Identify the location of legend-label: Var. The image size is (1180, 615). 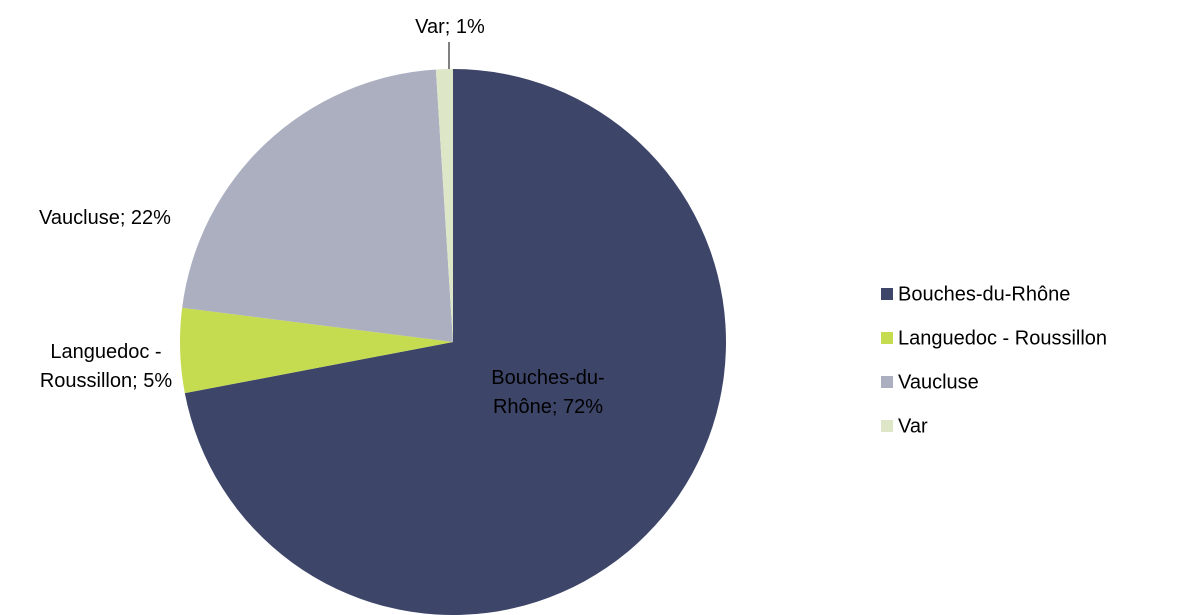
(913, 426).